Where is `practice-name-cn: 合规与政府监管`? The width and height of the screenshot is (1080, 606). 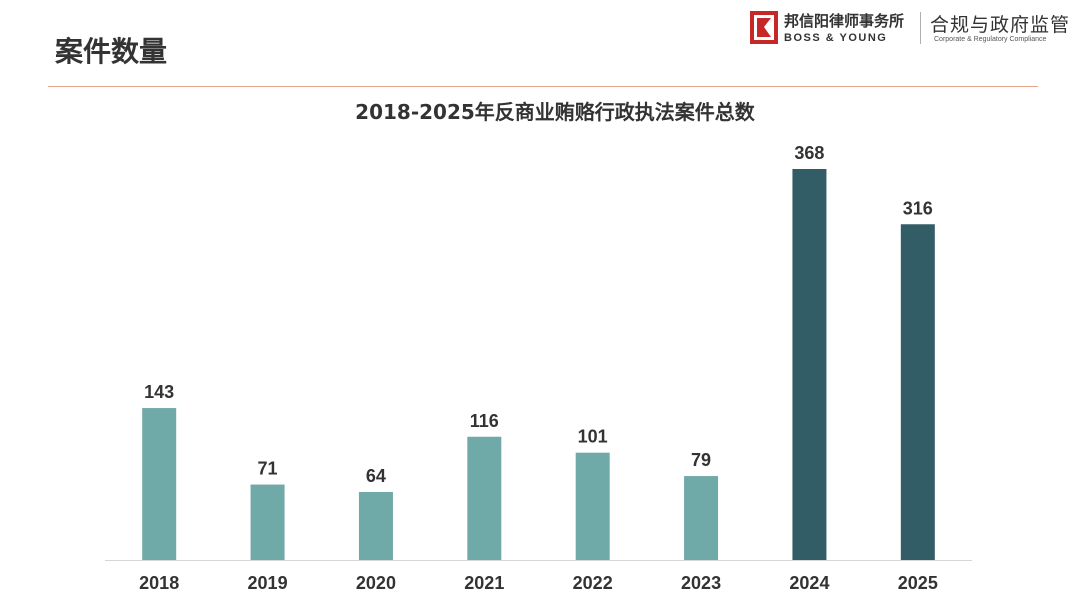
practice-name-cn: 合规与政府监管 is located at coordinates (1000, 25).